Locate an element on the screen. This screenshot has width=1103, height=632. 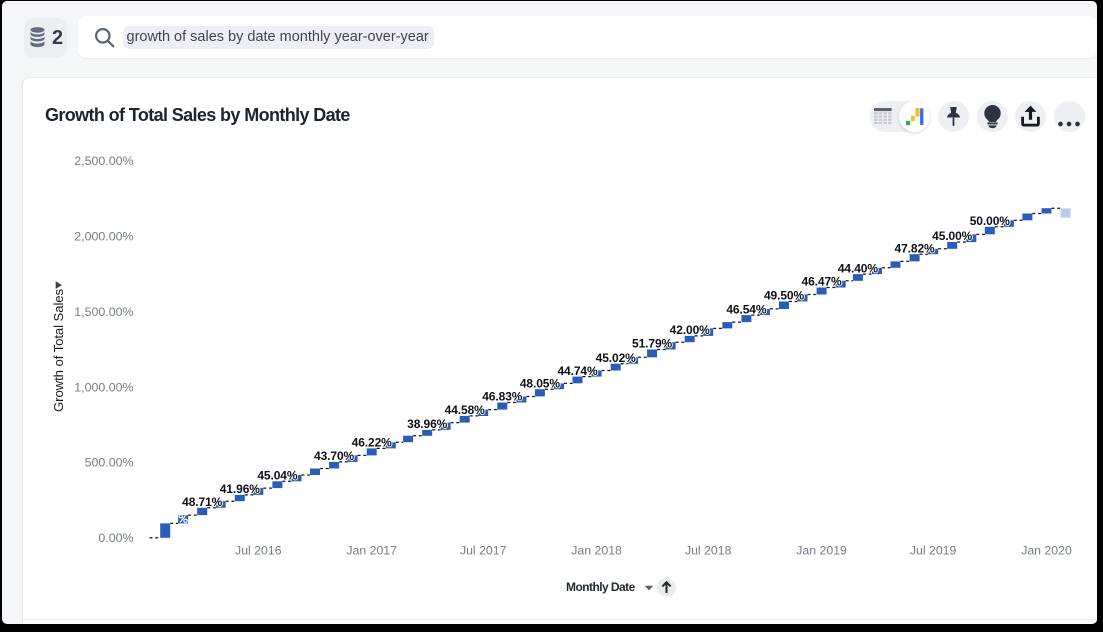
svg-text: 43.70% is located at coordinates (334, 456).